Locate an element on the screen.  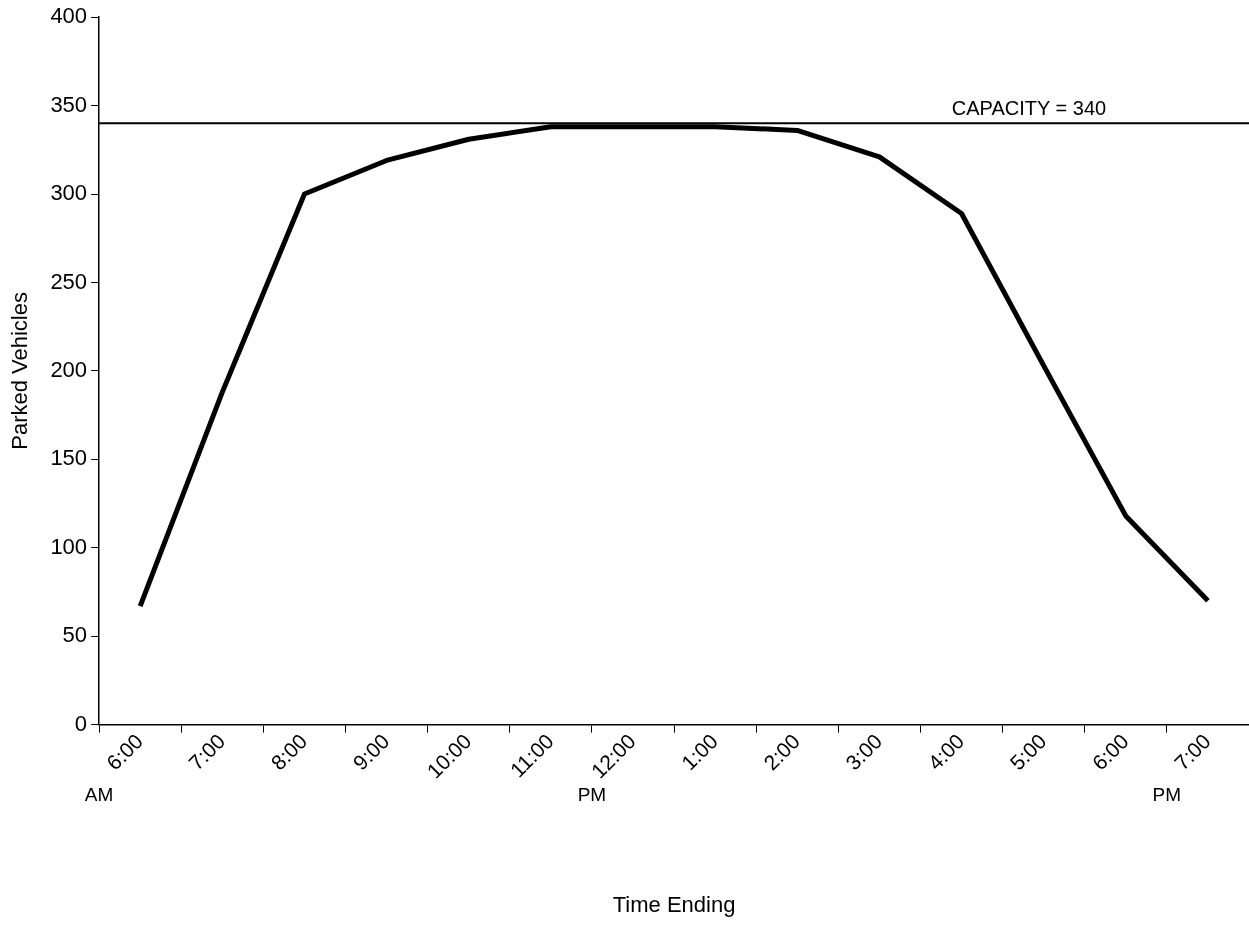
x-axis-title: Time Ending is located at coordinates (674, 904).